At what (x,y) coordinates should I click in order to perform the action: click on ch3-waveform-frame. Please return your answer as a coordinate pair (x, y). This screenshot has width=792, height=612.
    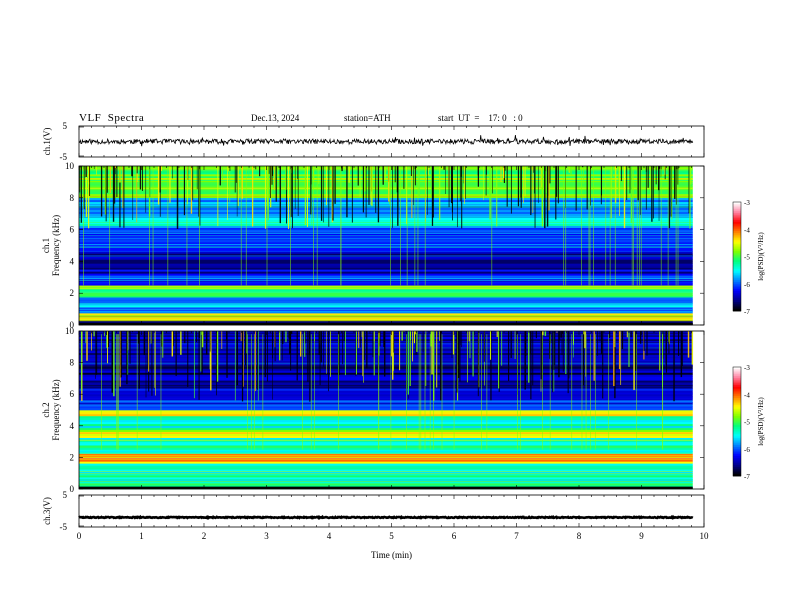
    Looking at the image, I should click on (391, 511).